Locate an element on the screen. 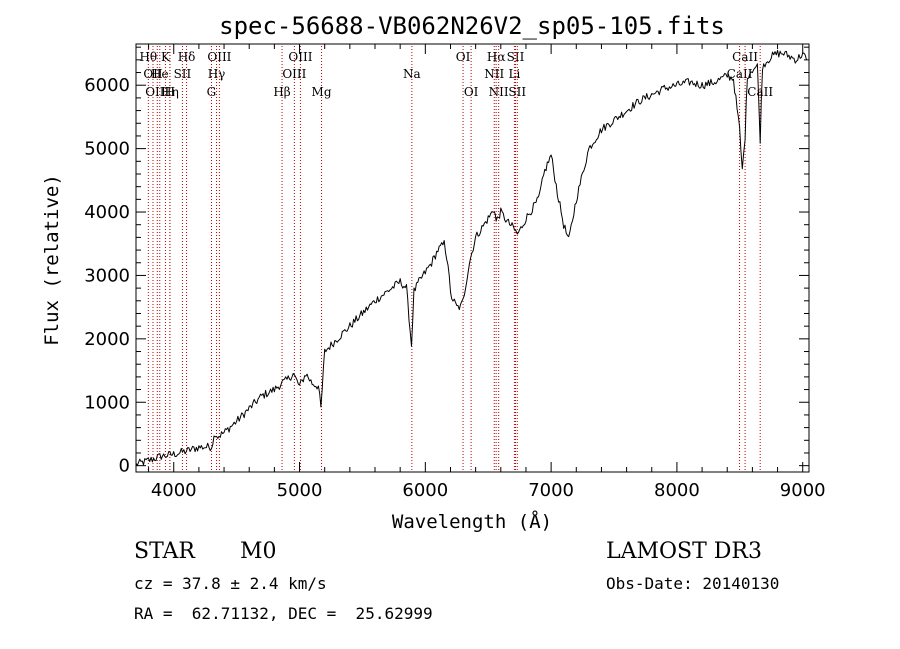  marker-label-20: Hα is located at coordinates (496, 57).